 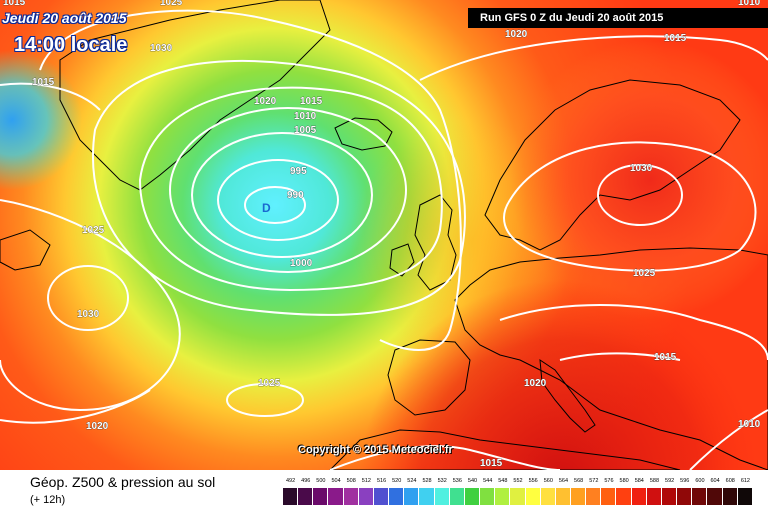 What do you see at coordinates (594, 481) in the screenshot?
I see `color-scale-label: 572` at bounding box center [594, 481].